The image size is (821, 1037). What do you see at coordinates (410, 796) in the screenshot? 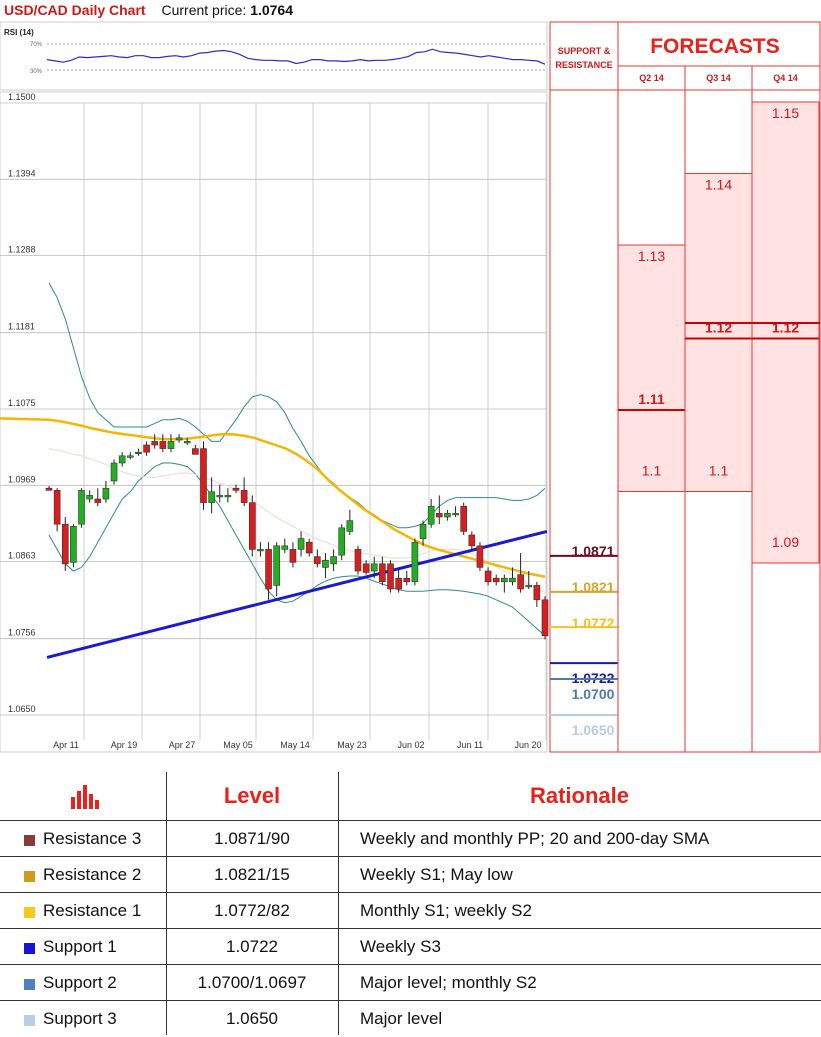
I see `table-header: Level Rationale` at bounding box center [410, 796].